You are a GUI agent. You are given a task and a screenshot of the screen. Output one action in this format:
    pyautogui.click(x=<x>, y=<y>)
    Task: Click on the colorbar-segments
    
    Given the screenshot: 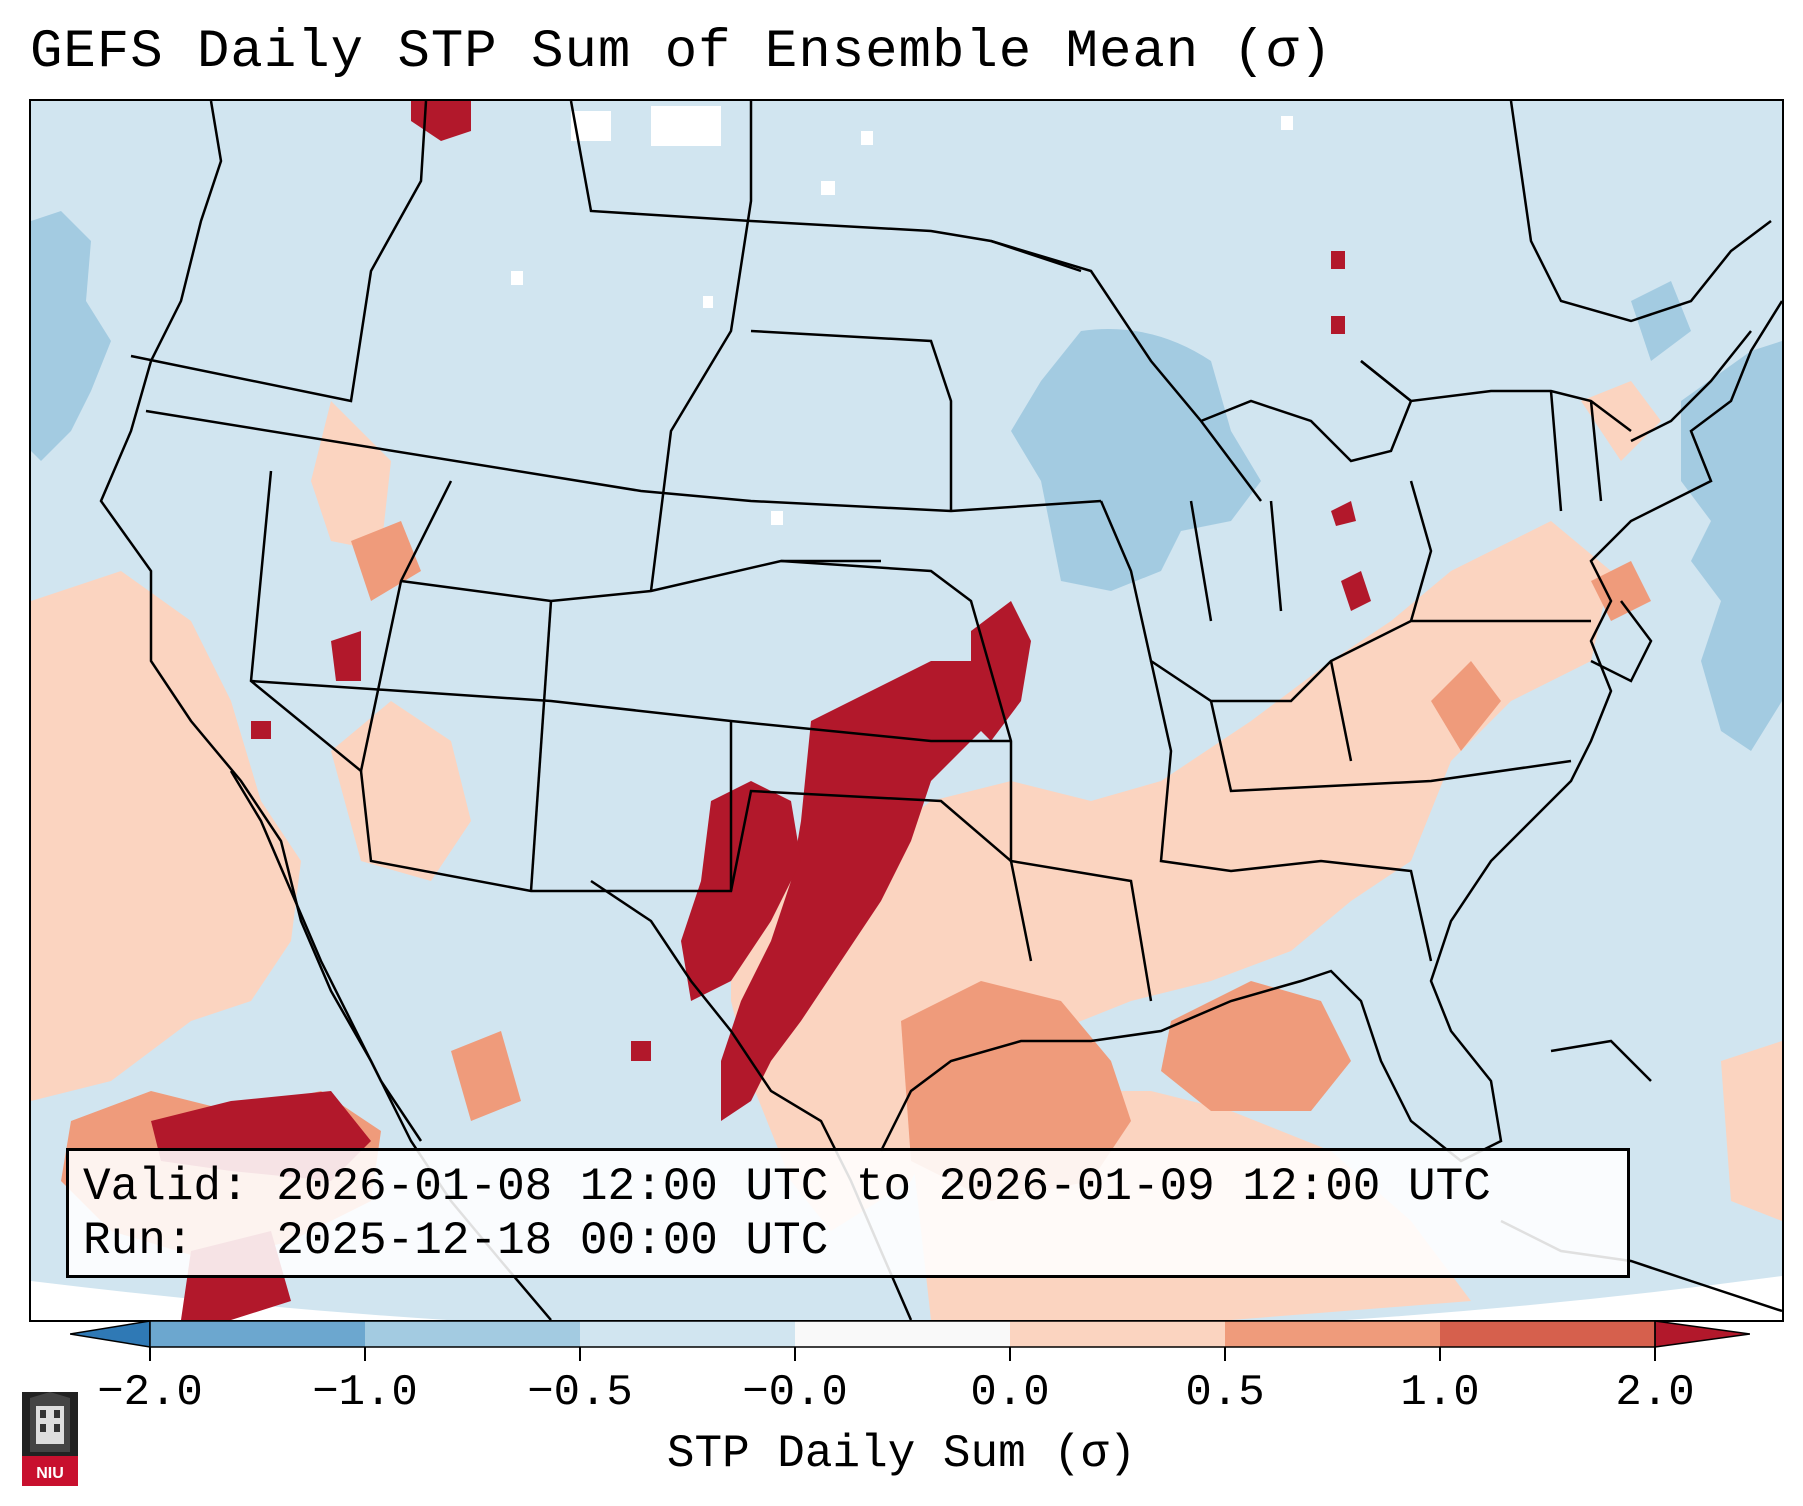 What is the action you would take?
    pyautogui.click(x=910, y=1334)
    